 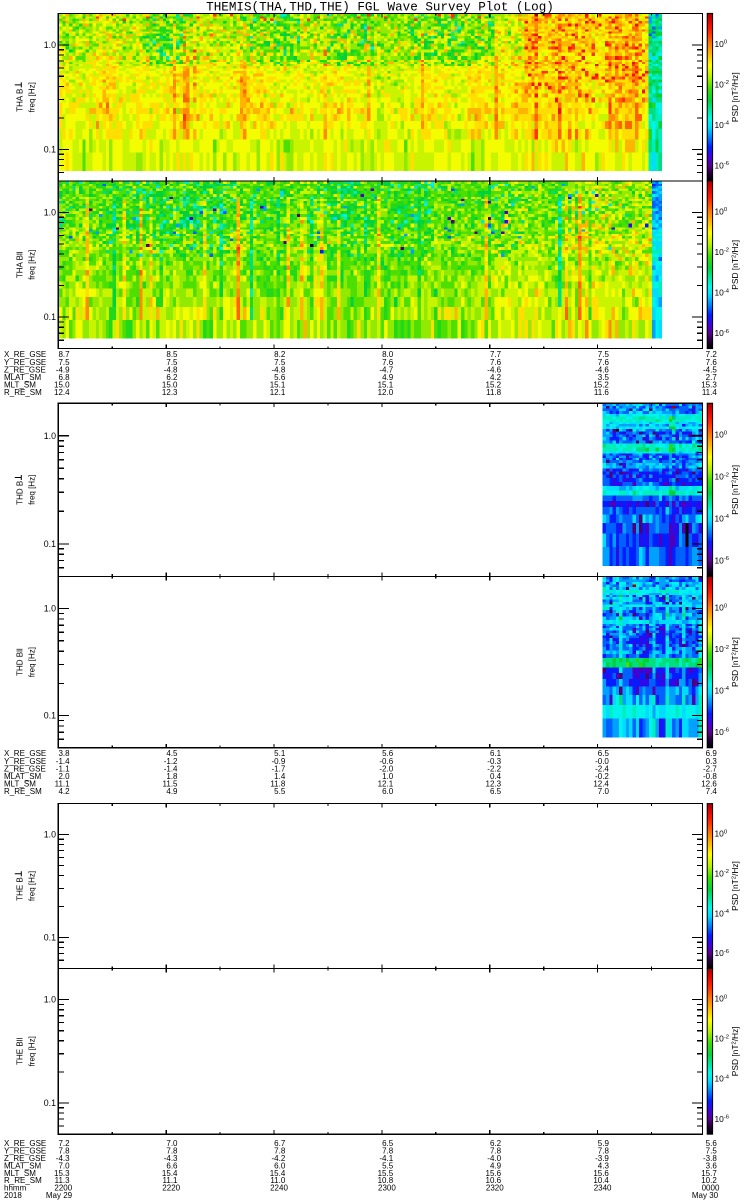 What do you see at coordinates (278, 1180) in the screenshot?
I see `svg-text: 11.0` at bounding box center [278, 1180].